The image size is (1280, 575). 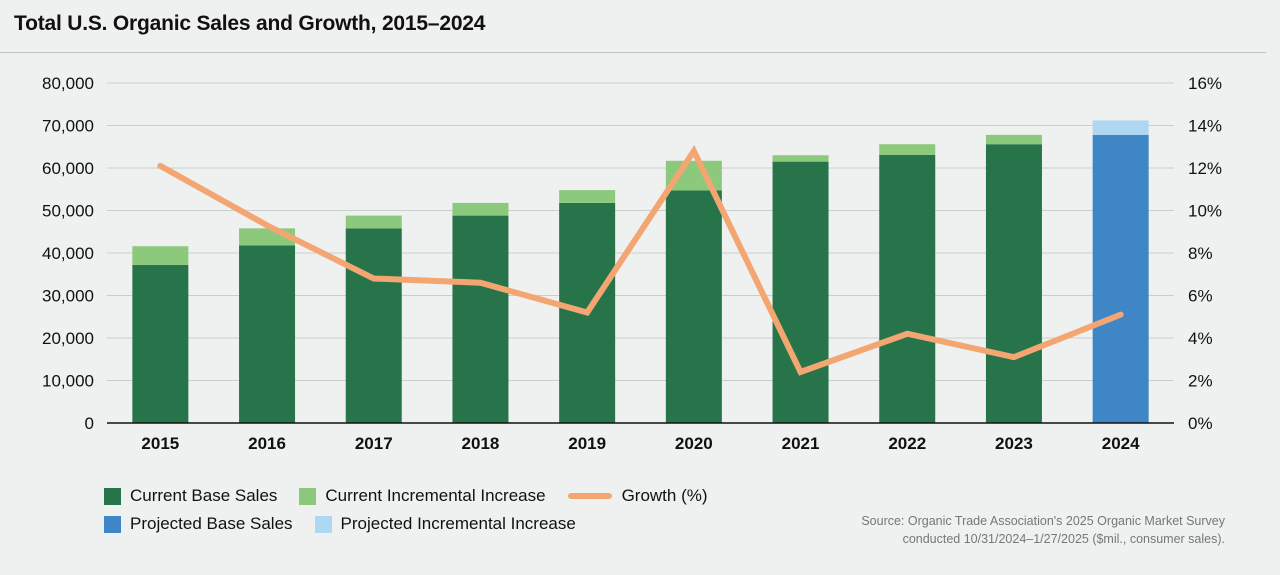 I want to click on legend-swatch-projected-incremental, so click(x=323, y=524).